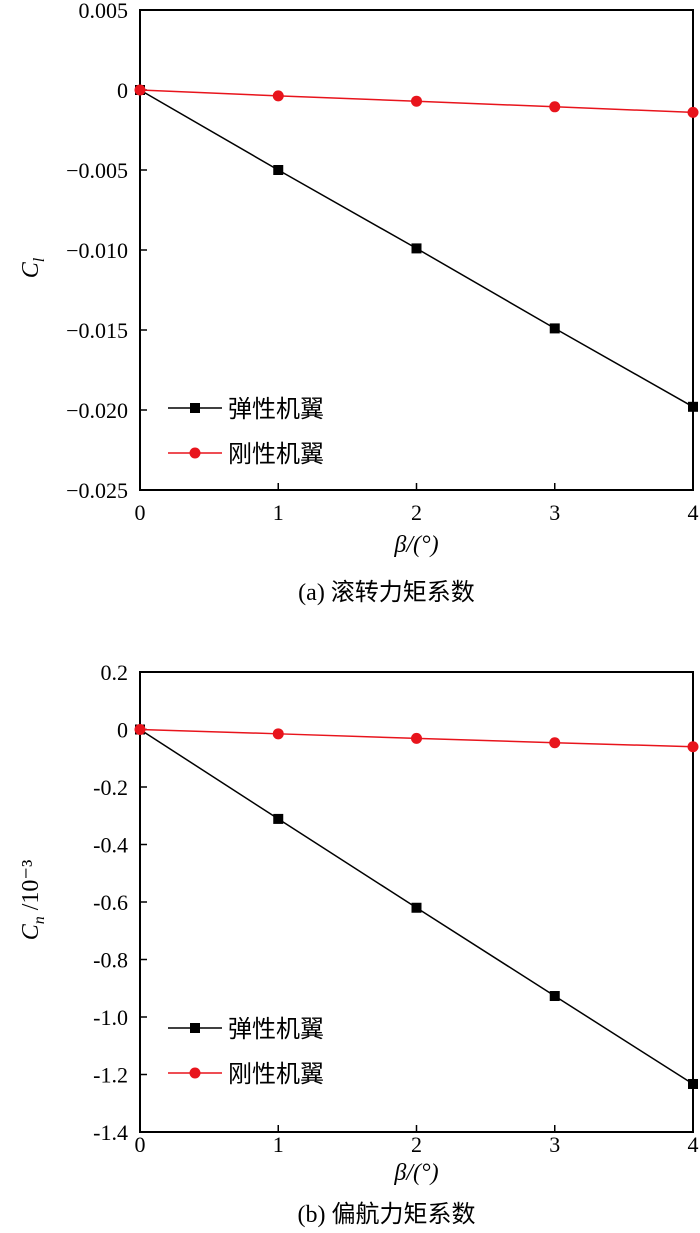  I want to click on y-label-subscript: l, so click(39, 259).